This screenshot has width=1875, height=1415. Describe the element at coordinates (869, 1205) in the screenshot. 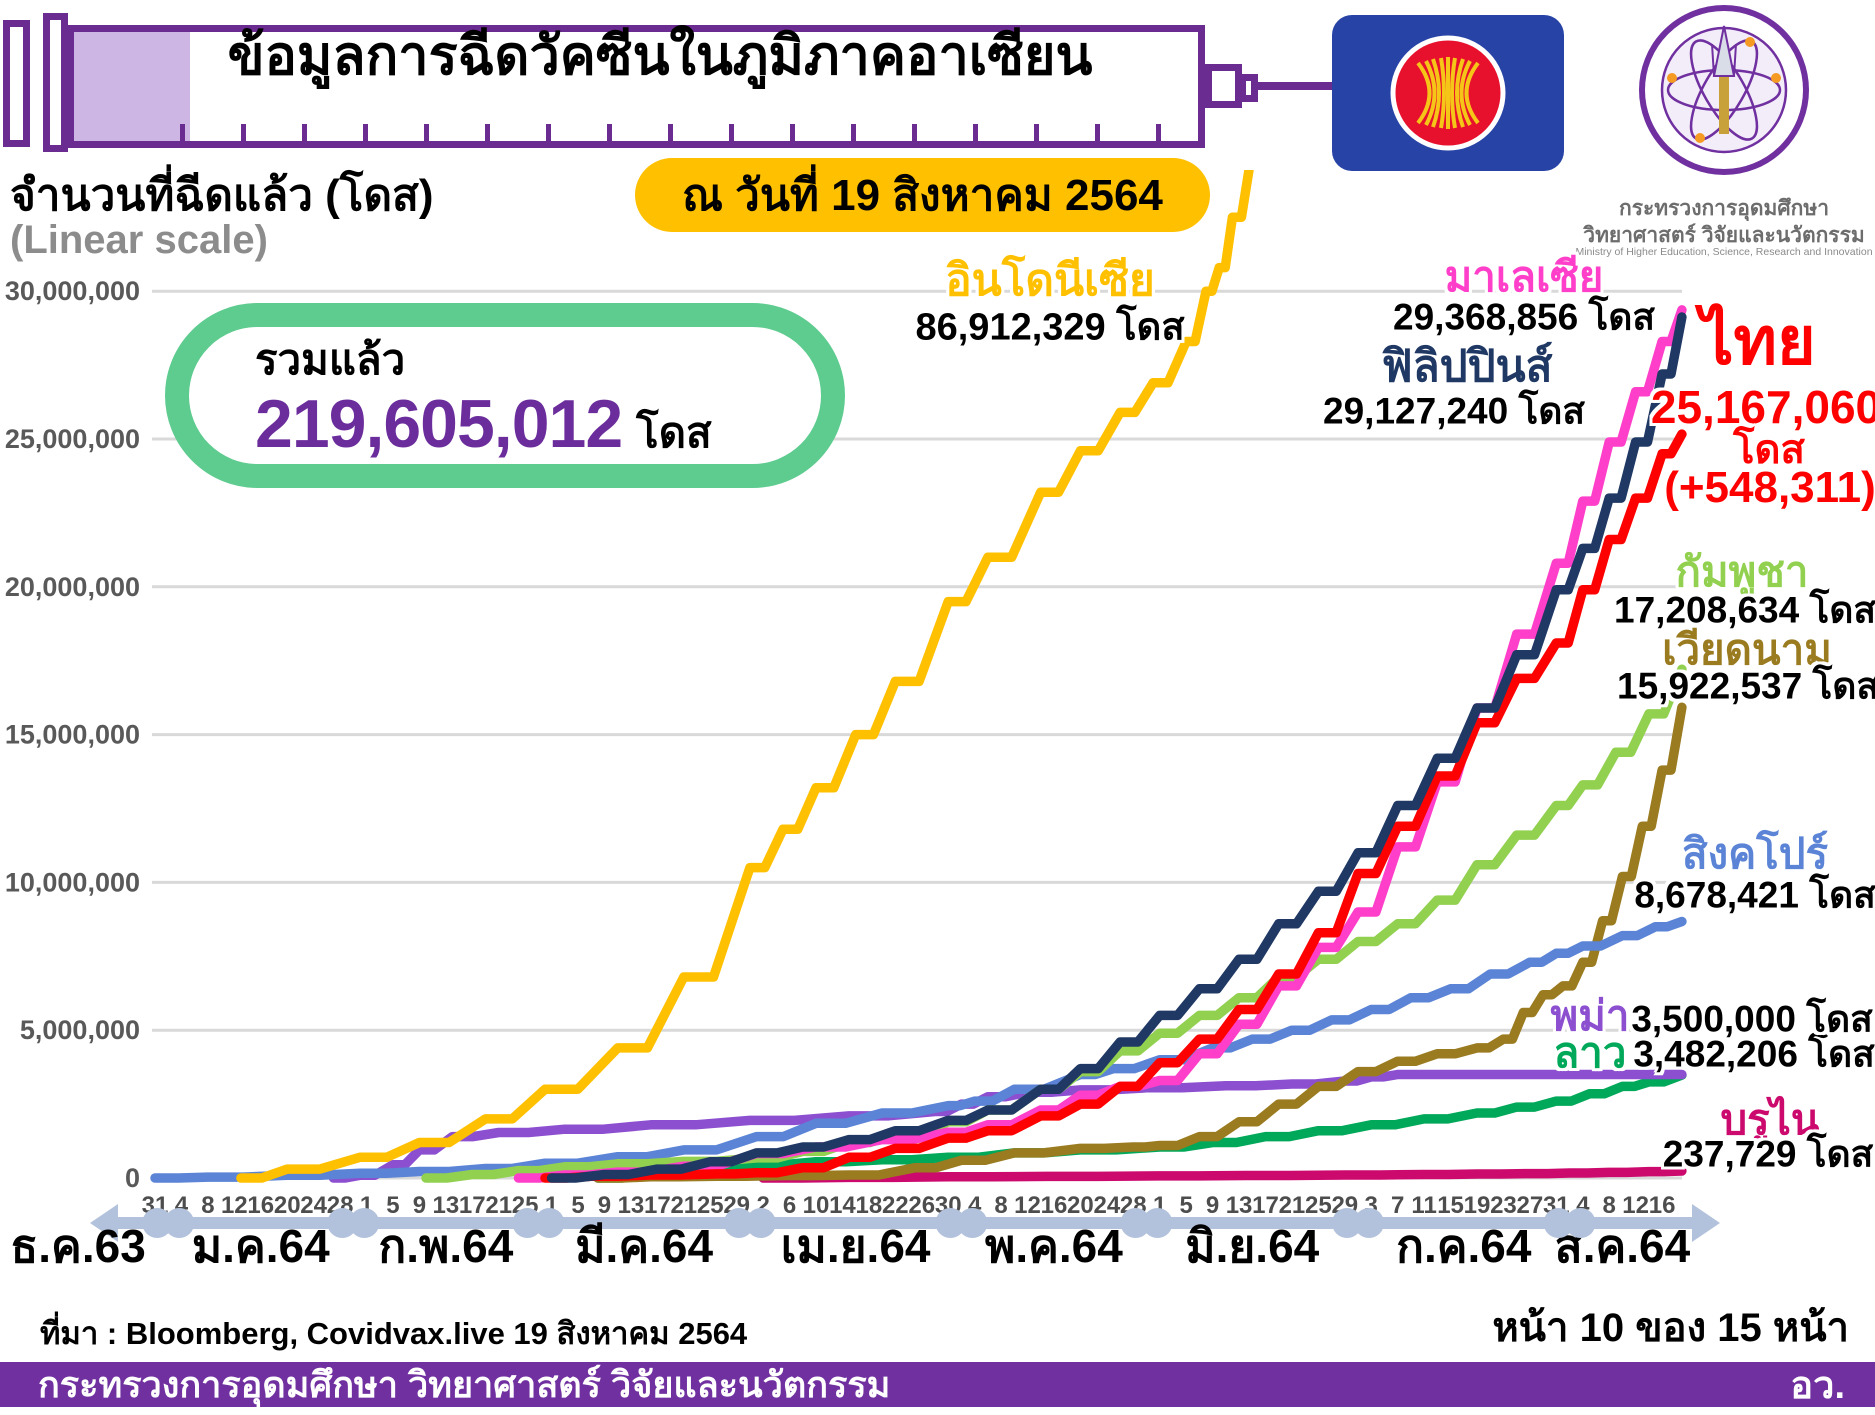

I see `x-day-tick: 18` at that location.